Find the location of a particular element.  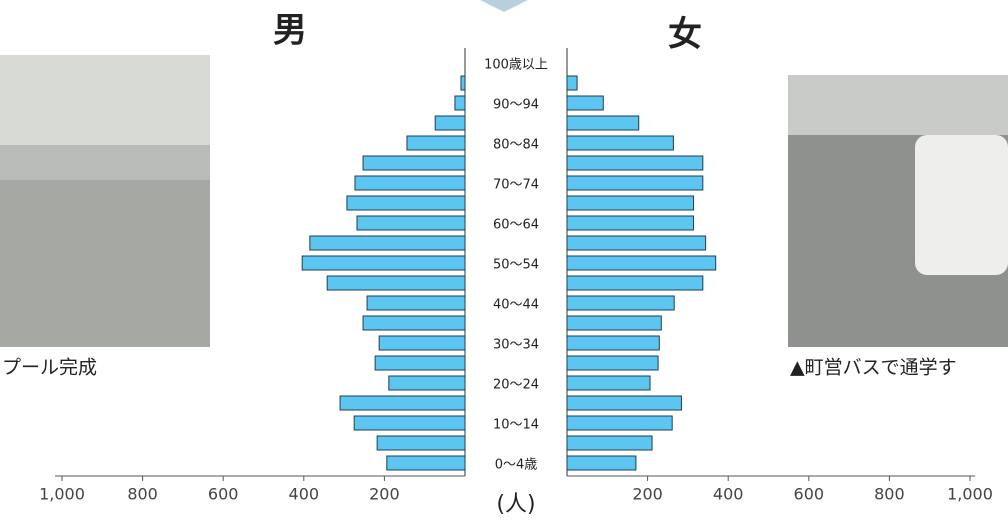

series-heading: 男 is located at coordinates (290, 31).